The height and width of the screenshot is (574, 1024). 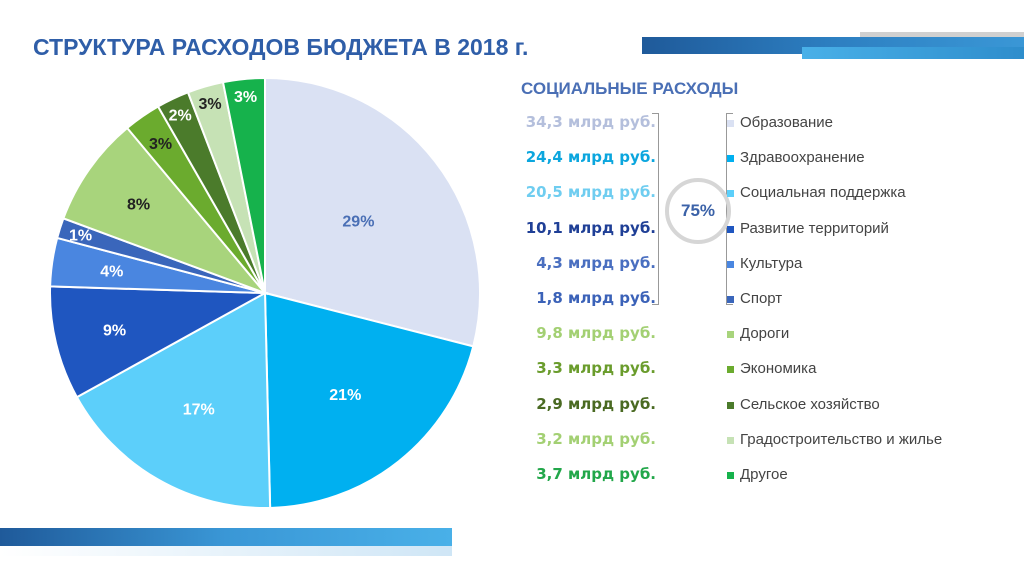 What do you see at coordinates (810, 404) in the screenshot?
I see `legend-label: Сельское хозяйство` at bounding box center [810, 404].